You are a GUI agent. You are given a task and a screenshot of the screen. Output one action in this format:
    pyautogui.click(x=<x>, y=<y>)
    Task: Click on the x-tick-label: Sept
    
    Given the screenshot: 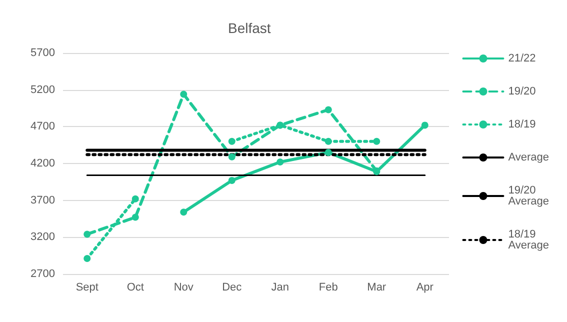 What is the action you would take?
    pyautogui.click(x=87, y=288)
    